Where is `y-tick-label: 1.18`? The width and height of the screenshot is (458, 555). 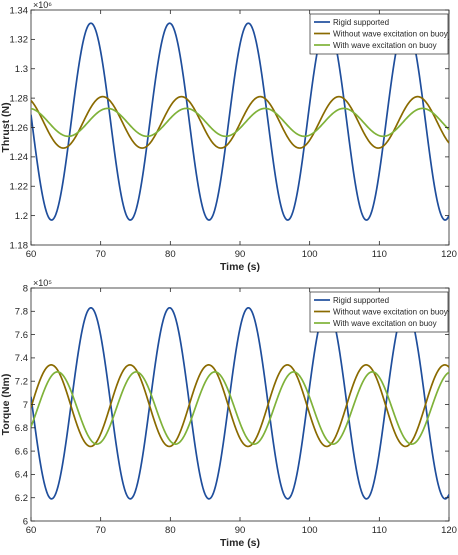
y-tick-label: 1.18 is located at coordinates (19, 245).